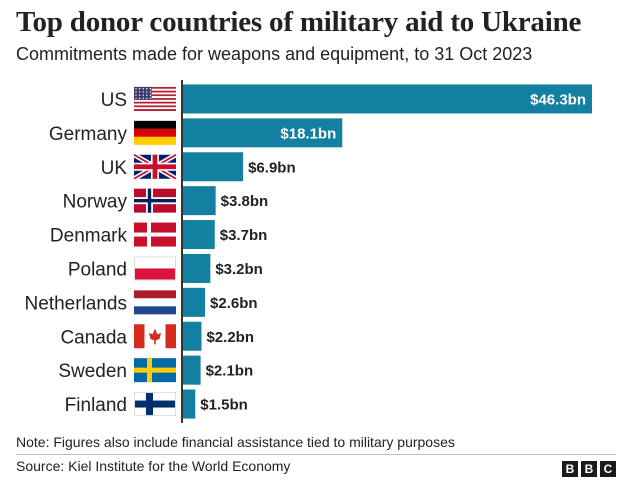  What do you see at coordinates (89, 236) in the screenshot?
I see `category-label: Denmark` at bounding box center [89, 236].